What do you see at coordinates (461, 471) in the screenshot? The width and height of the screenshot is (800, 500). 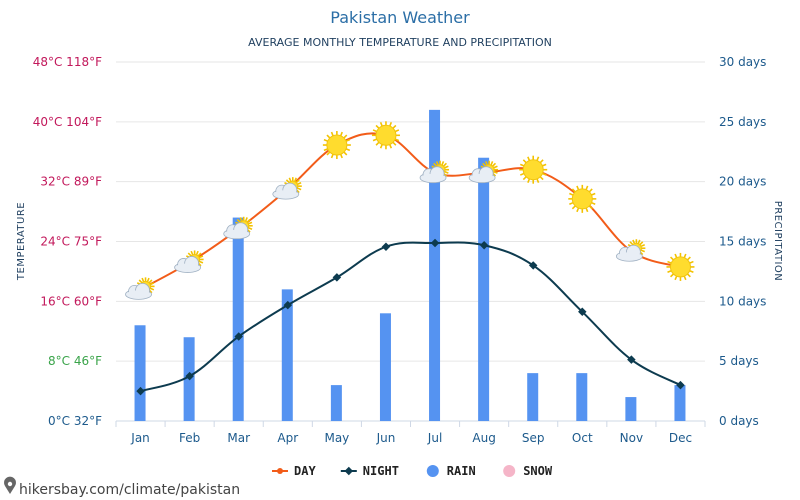 I see `legend-label: RAIN` at bounding box center [461, 471].